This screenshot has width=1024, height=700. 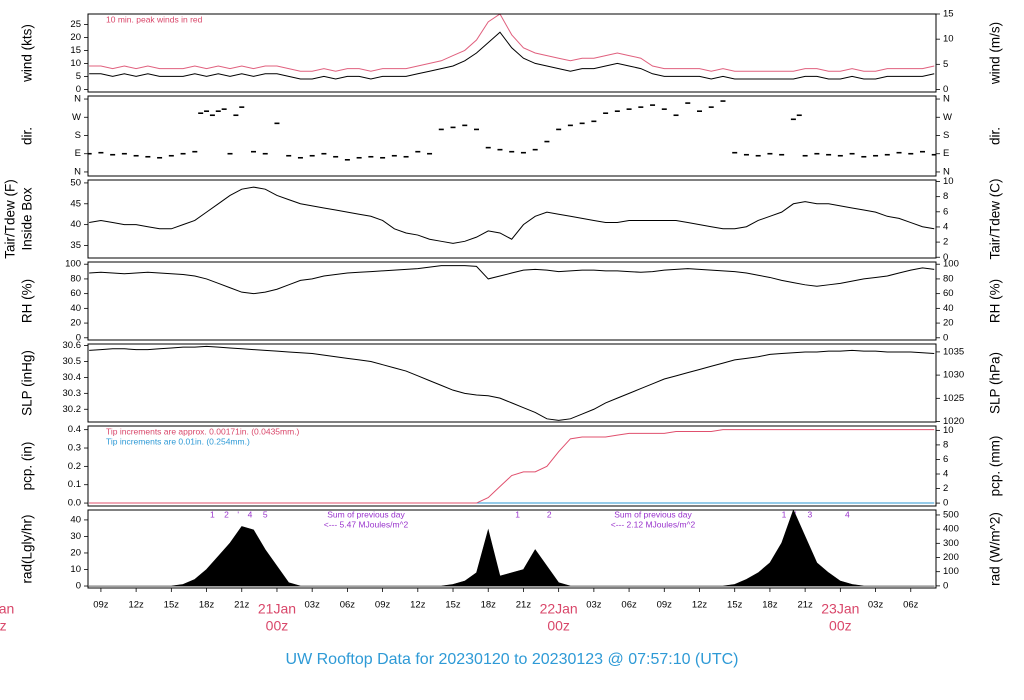 I want to click on y2-tick-label: 20, so click(x=948, y=323).